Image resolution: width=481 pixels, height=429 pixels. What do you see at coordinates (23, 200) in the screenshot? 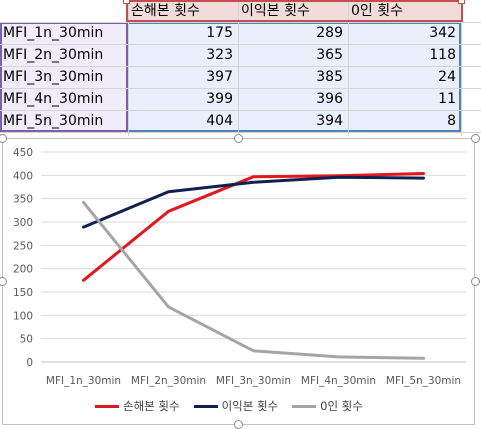
I see `y-tick-label: 350` at bounding box center [23, 200].